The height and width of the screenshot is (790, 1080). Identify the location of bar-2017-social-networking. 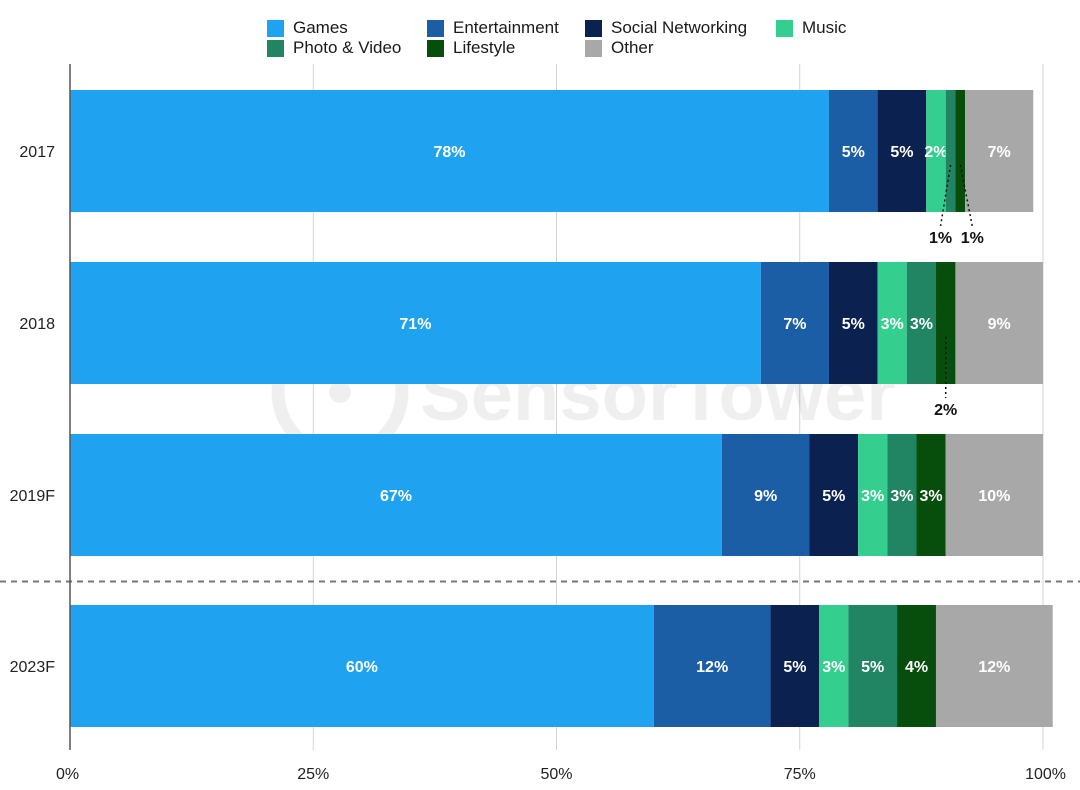
(902, 151).